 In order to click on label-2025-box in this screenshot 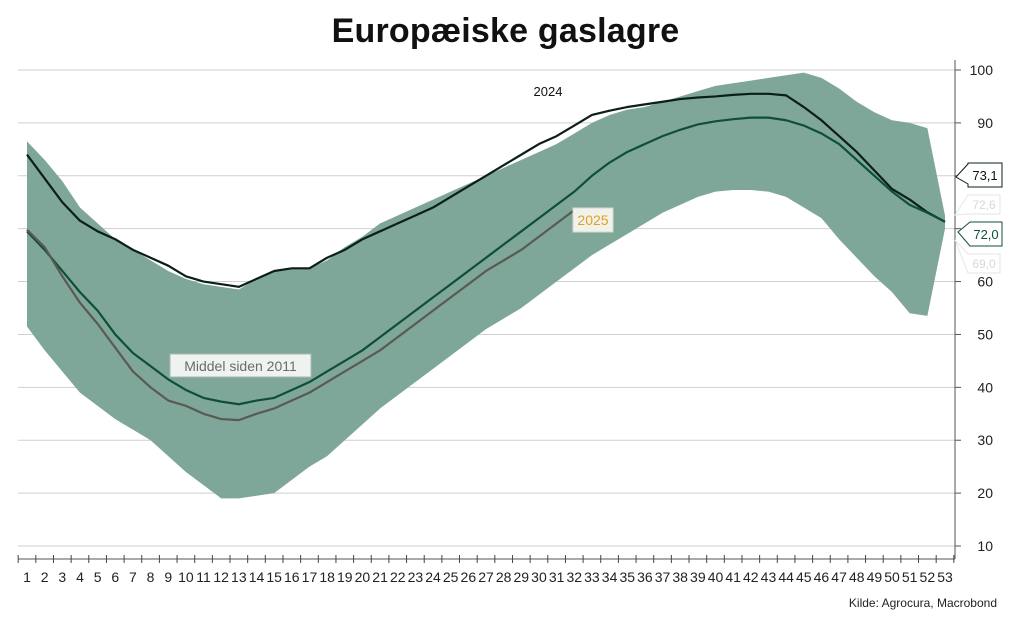, I will do `click(593, 220)`.